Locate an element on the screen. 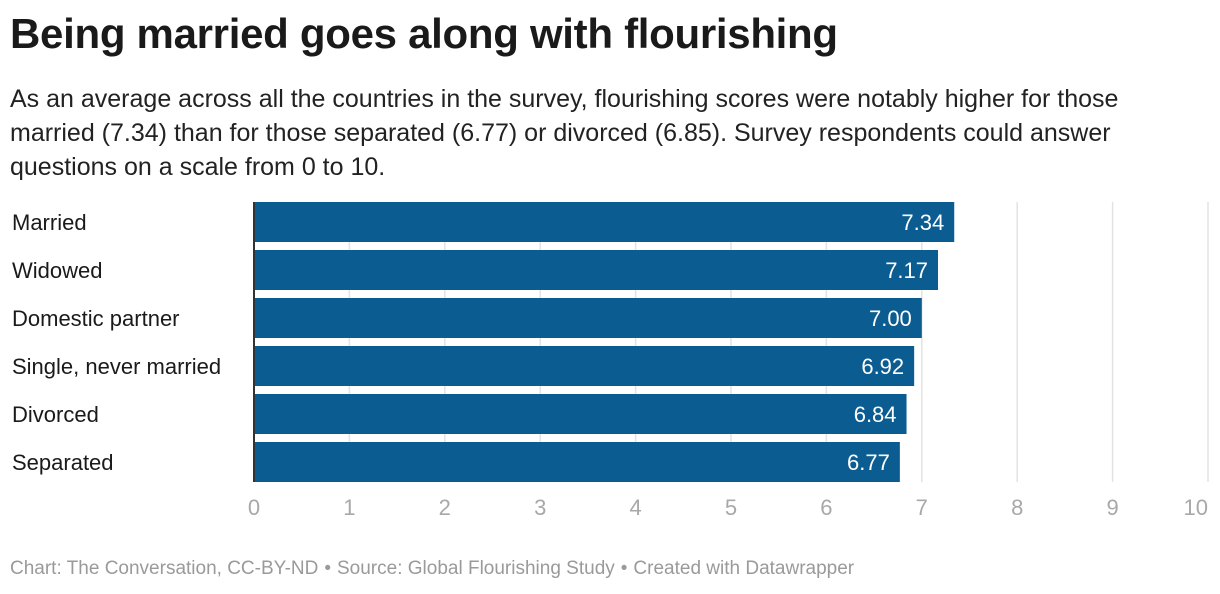 The image size is (1220, 594). x-tick-label: 10 is located at coordinates (1196, 507).